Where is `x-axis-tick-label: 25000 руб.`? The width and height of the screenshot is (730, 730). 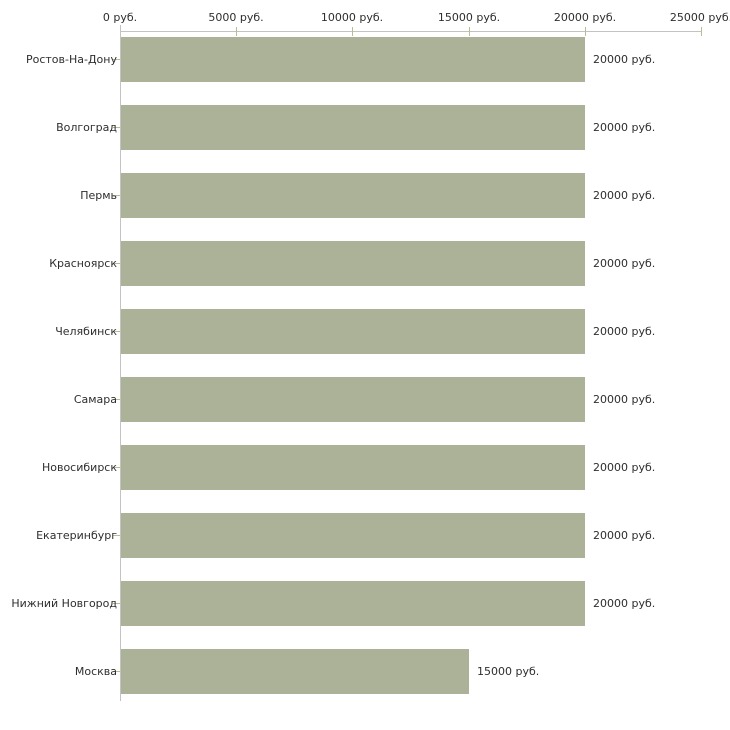
x-axis-tick-label: 25000 руб. is located at coordinates (699, 17).